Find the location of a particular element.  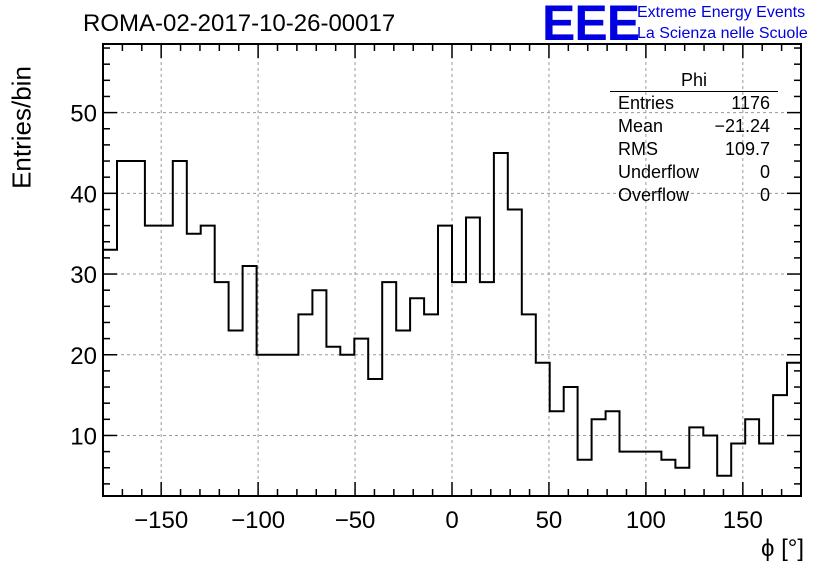

y-tick-label: 10 is located at coordinates (83, 436).